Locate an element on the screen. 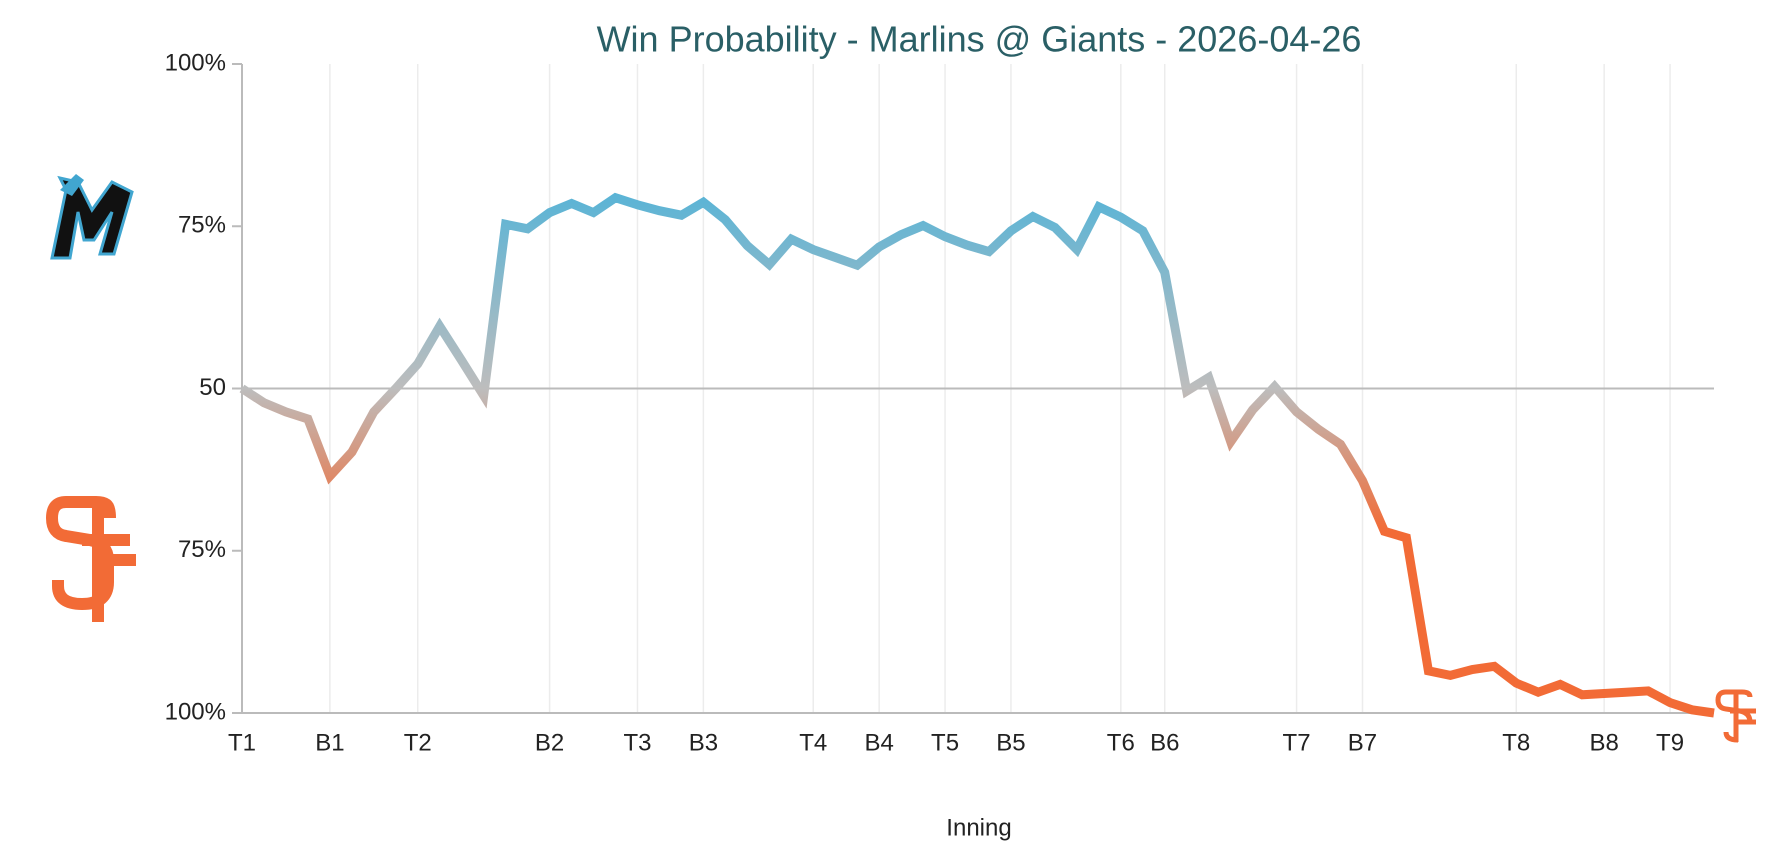 The image size is (1780, 858). y-tick-label: 50 is located at coordinates (212, 387).